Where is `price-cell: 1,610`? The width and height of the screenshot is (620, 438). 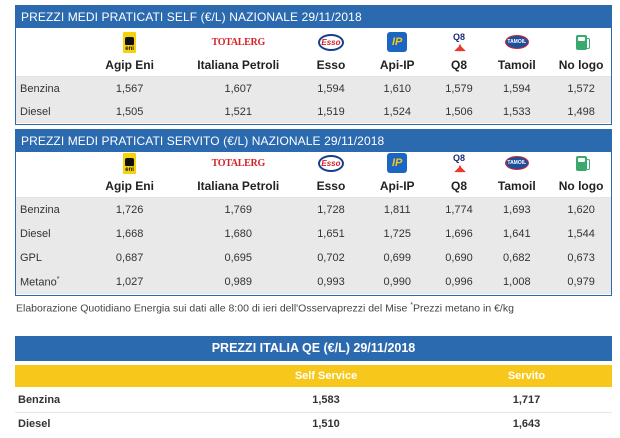 price-cell: 1,610 is located at coordinates (397, 88).